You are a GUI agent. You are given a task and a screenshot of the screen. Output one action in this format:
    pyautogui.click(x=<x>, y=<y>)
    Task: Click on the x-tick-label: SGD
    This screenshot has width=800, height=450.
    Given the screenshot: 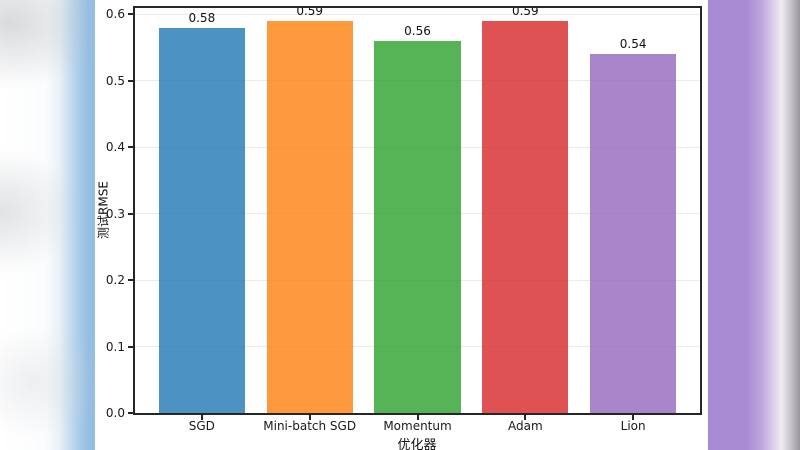 What is the action you would take?
    pyautogui.click(x=201, y=426)
    